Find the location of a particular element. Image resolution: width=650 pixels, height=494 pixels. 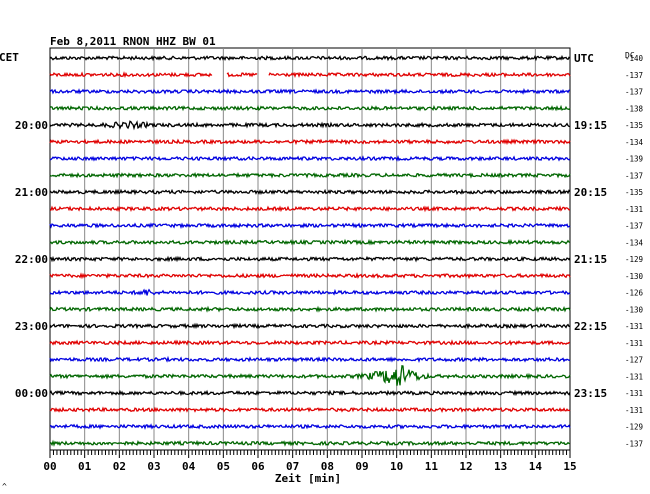

chart-title: Feb 8,2011 RNON HHZ BW 01 is located at coordinates (133, 41).